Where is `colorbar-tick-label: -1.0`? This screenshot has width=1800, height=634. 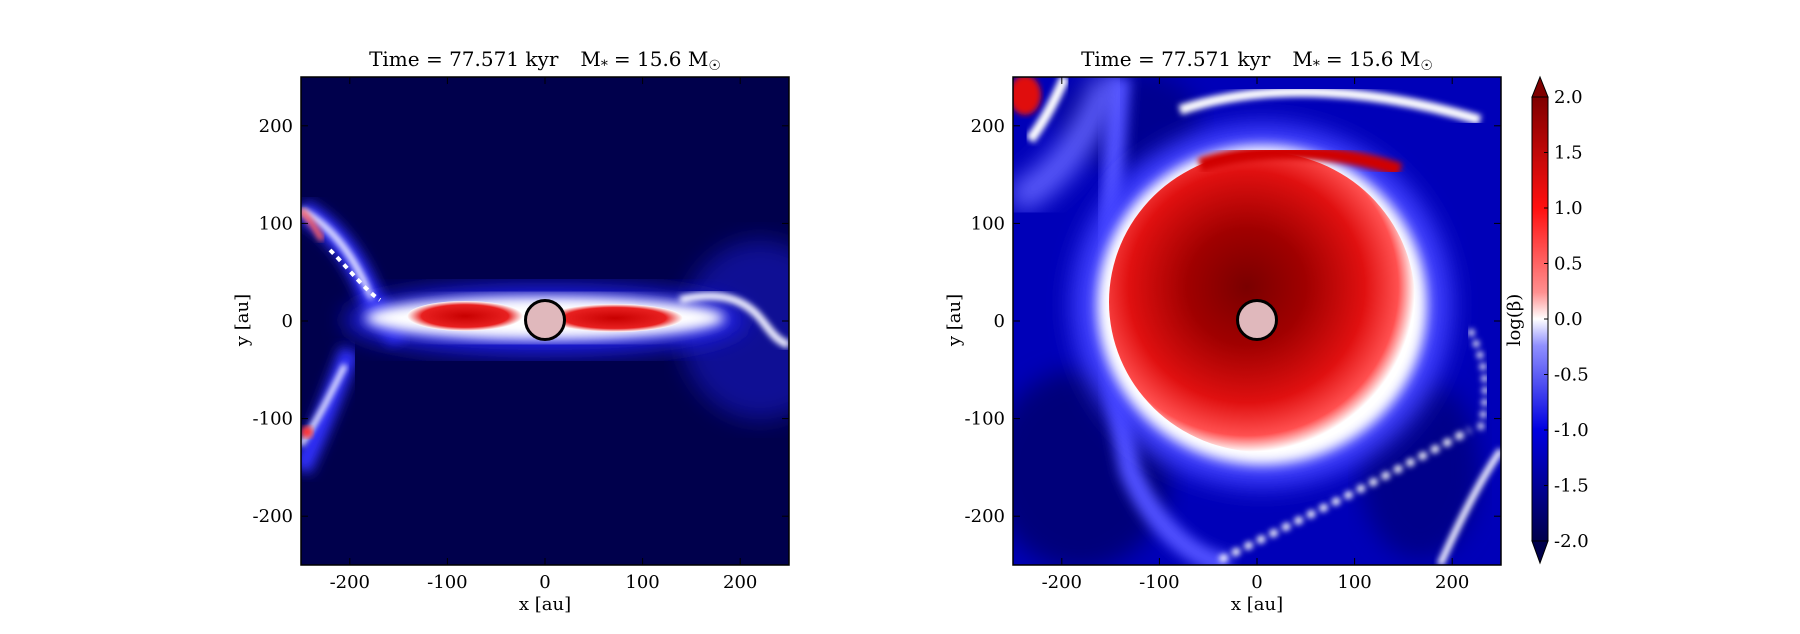 colorbar-tick-label: -1.0 is located at coordinates (1571, 430).